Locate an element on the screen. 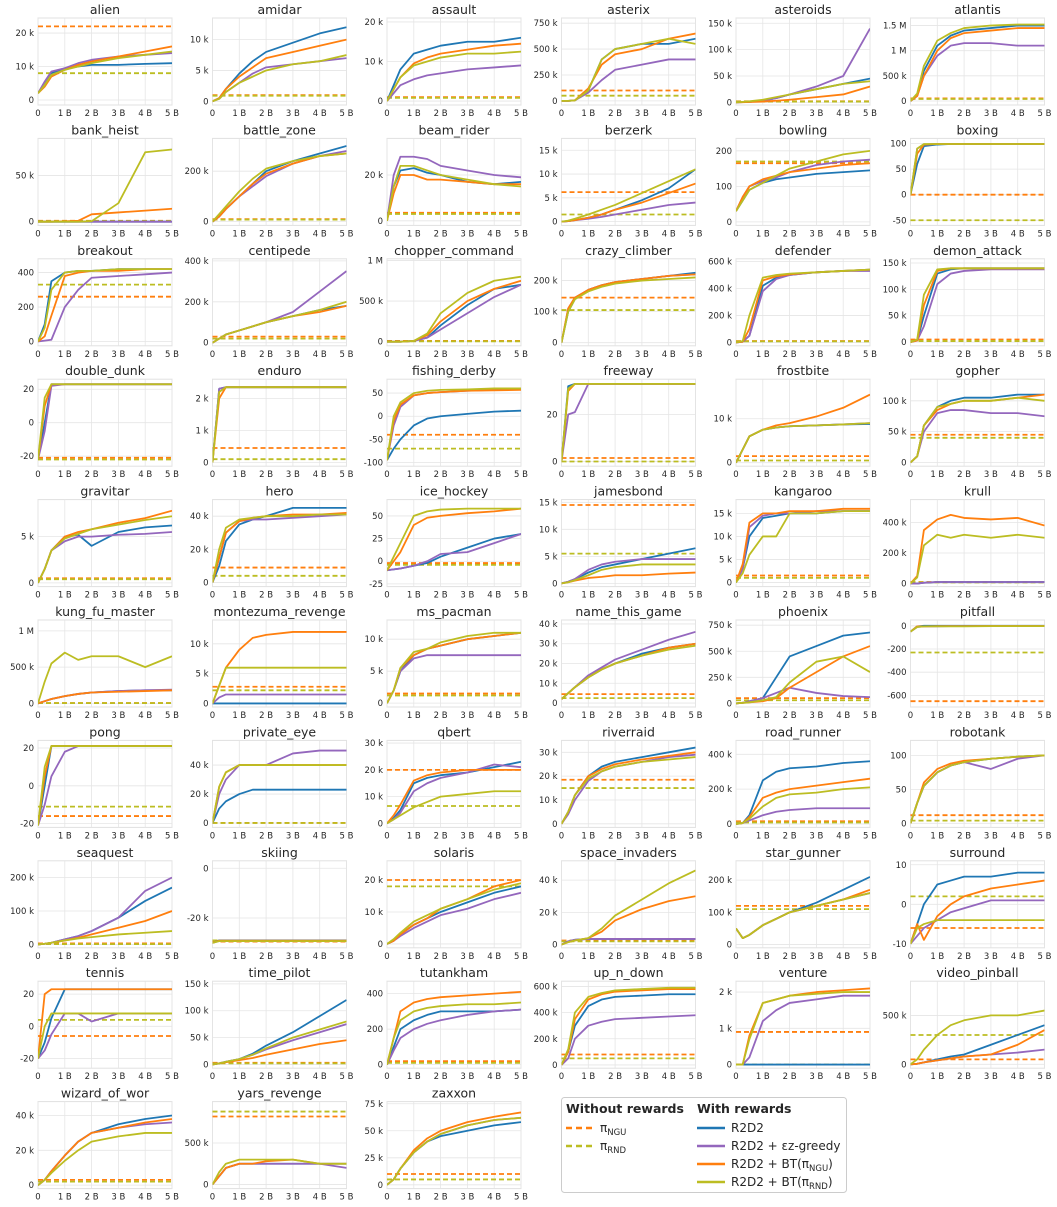 The image size is (1057, 1207). subplot: 0 1 B 2 B 3 B 4 B 5 B 0 1 k 2 k venture is located at coordinates (798, 1023).